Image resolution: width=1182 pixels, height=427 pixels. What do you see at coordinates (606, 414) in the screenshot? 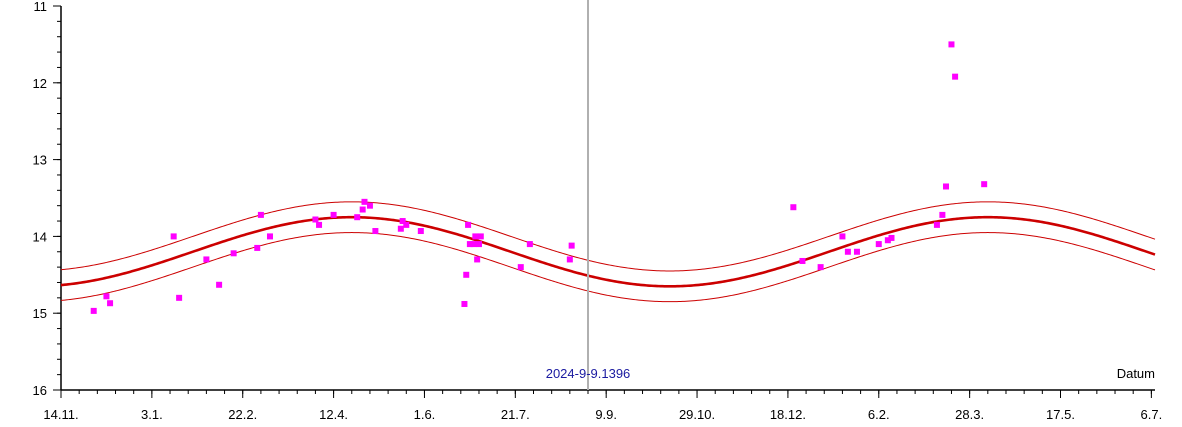
I see `x-tick-label: 9.9.` at bounding box center [606, 414].